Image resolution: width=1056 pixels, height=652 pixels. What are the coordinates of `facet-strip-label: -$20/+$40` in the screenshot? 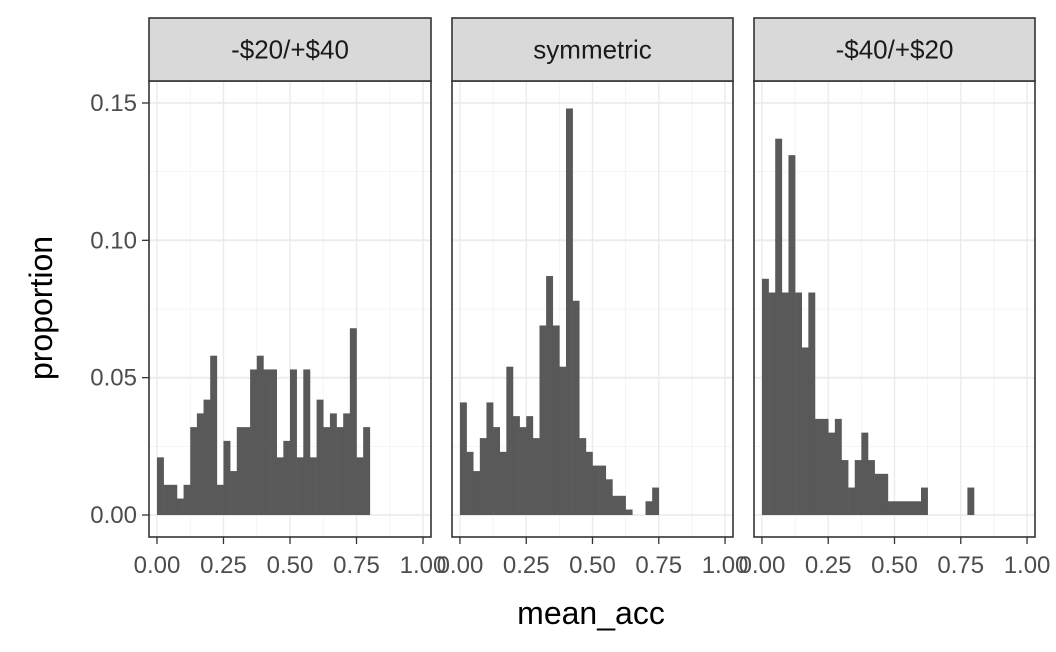 It's located at (290, 50).